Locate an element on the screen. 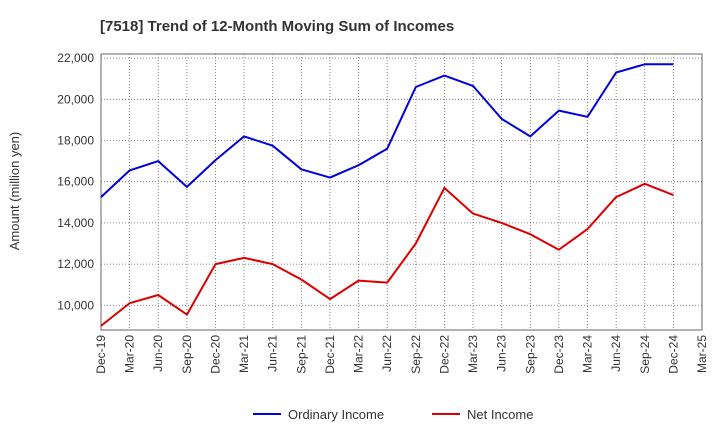 The width and height of the screenshot is (720, 440). x-tick-label: Mar-25 is located at coordinates (702, 354).